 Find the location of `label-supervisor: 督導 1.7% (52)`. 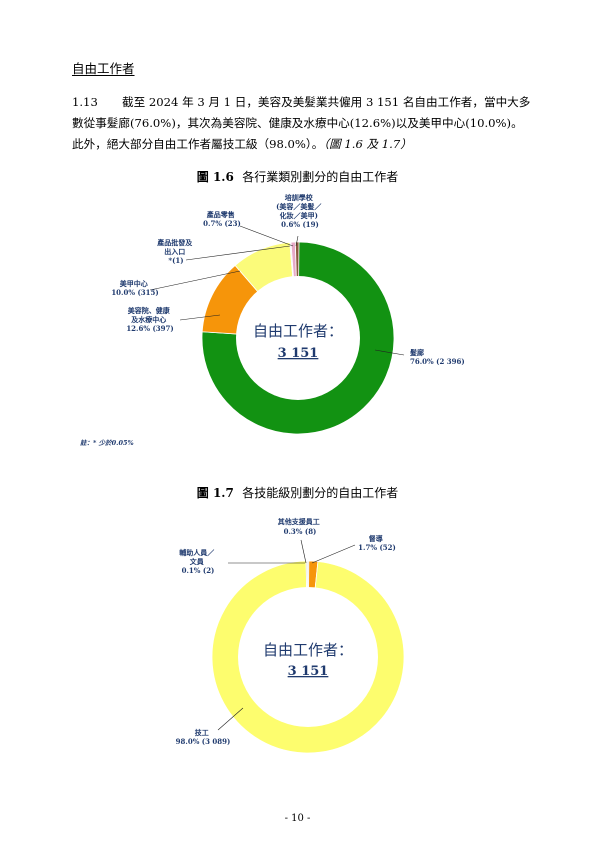

label-supervisor: 督導 1.7% (52) is located at coordinates (377, 543).